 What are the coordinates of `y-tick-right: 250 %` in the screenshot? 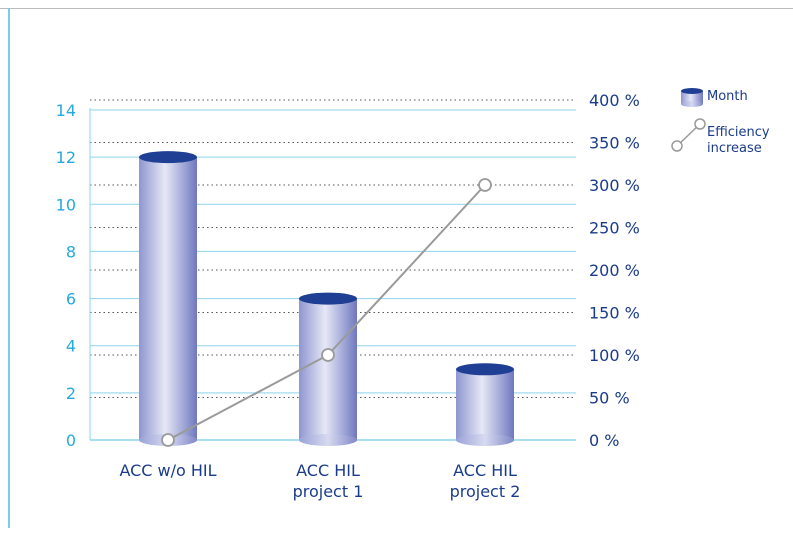 It's located at (614, 228).